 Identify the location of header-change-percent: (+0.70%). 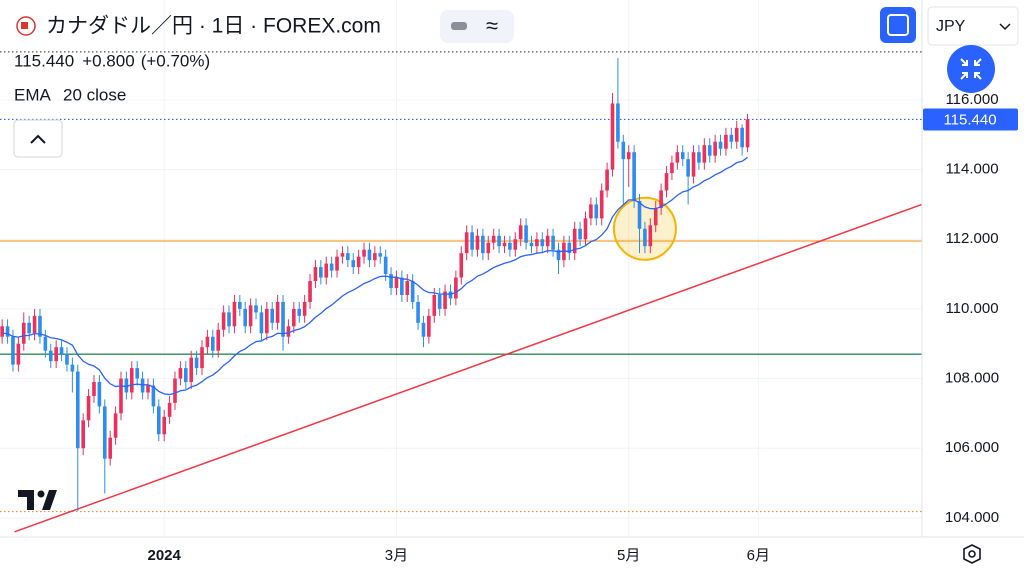
(175, 60).